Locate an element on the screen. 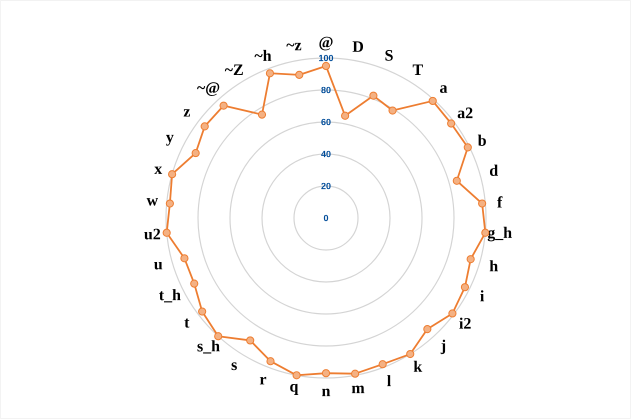 This screenshot has width=631, height=419. spoke-label: s is located at coordinates (234, 366).